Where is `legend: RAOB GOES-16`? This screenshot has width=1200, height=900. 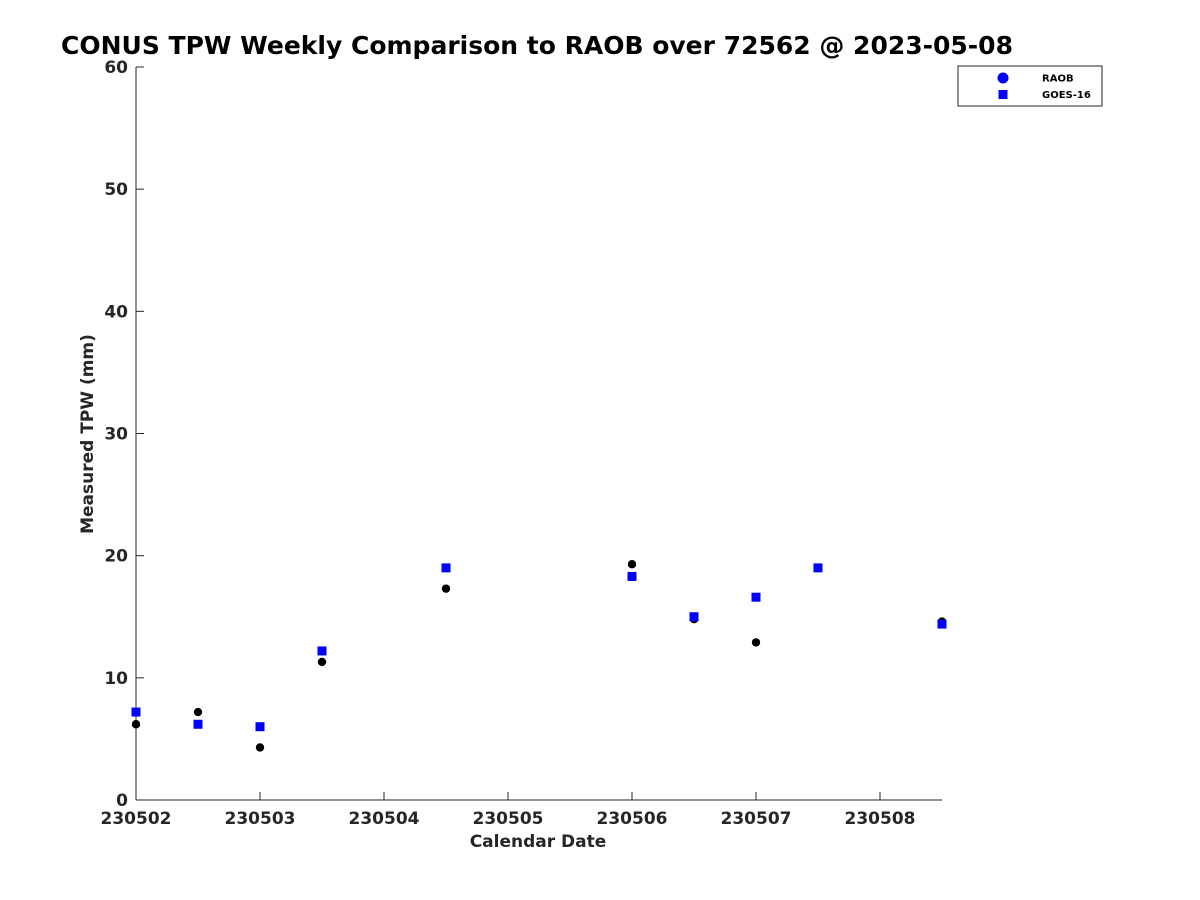
legend: RAOB GOES-16 is located at coordinates (1030, 86).